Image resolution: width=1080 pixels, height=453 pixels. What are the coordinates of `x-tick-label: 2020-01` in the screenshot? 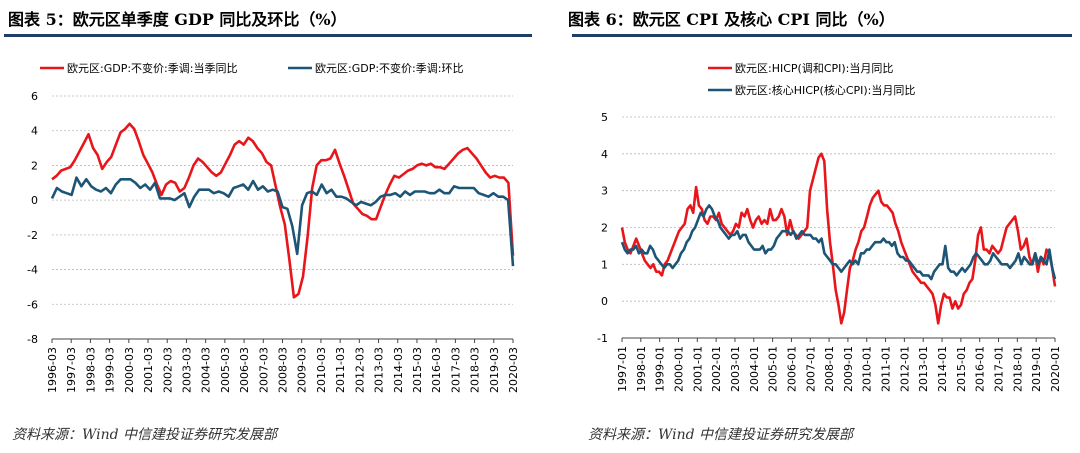 It's located at (1055, 369).